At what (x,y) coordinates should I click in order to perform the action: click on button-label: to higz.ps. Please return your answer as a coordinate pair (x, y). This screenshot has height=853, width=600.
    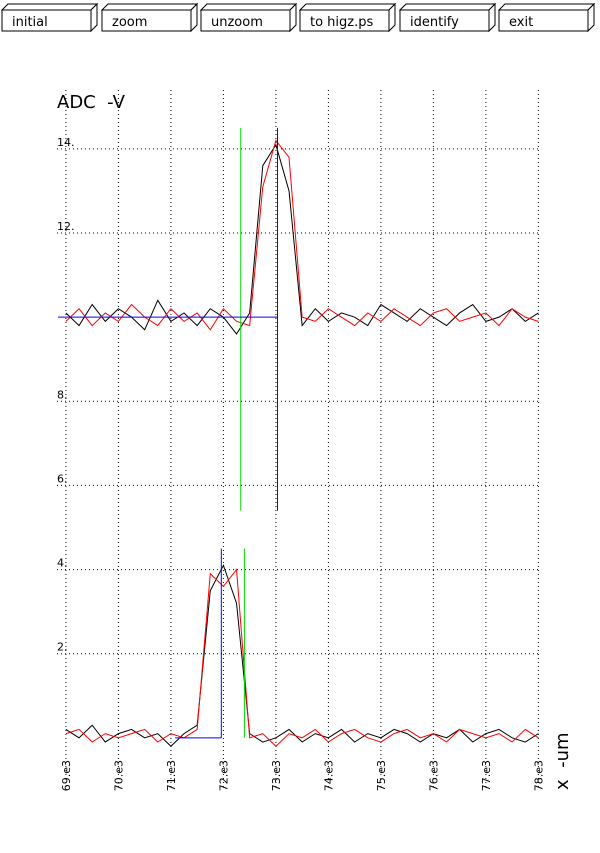
    Looking at the image, I should click on (341, 22).